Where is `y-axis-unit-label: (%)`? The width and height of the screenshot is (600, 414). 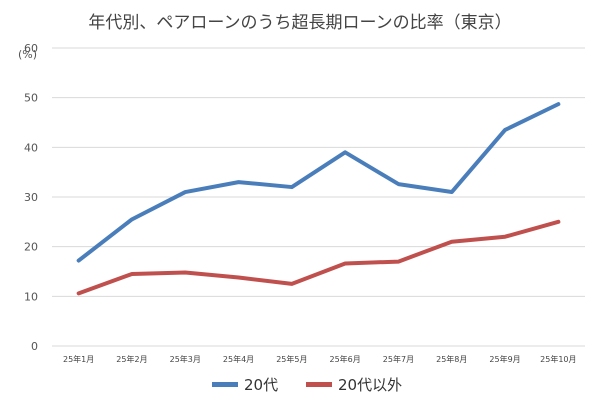
y-axis-unit-label: (%) is located at coordinates (27, 54).